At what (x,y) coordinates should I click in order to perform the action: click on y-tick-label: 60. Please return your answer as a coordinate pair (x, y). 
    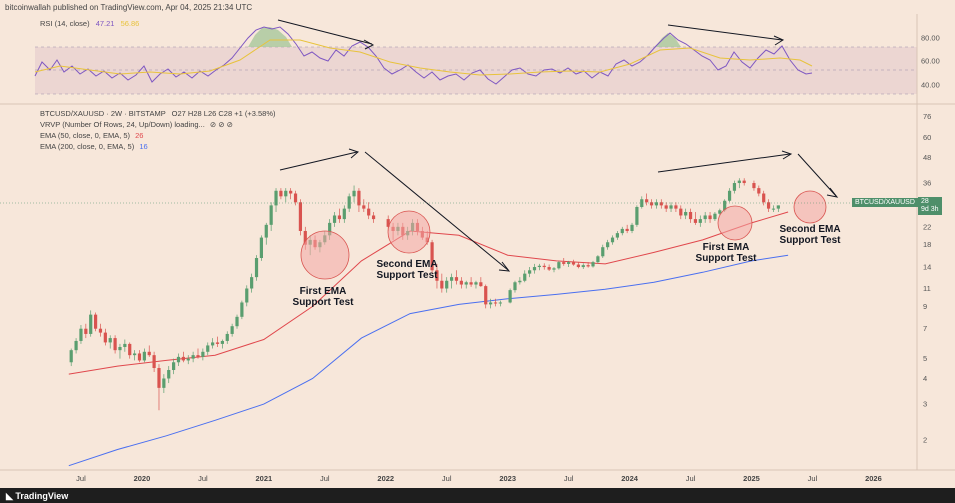
    Looking at the image, I should click on (927, 137).